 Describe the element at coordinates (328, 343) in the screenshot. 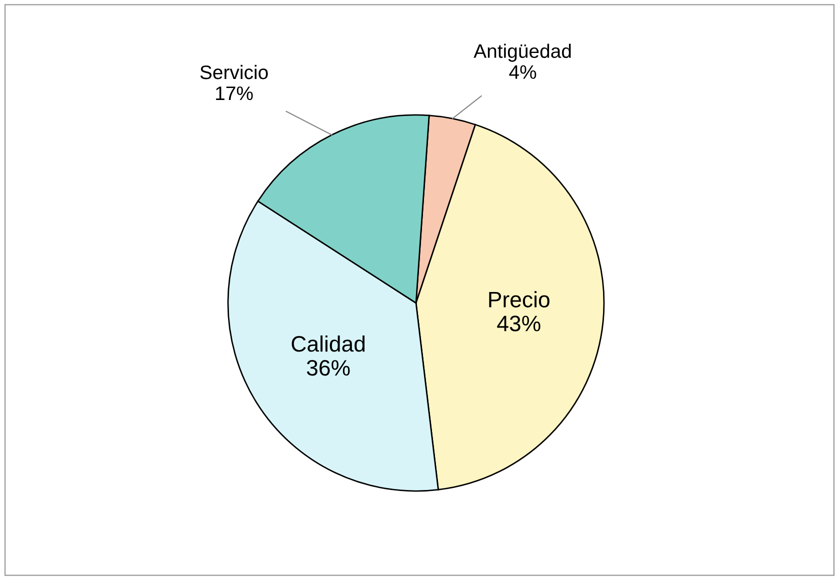

I see `slice-label: Calidad` at that location.